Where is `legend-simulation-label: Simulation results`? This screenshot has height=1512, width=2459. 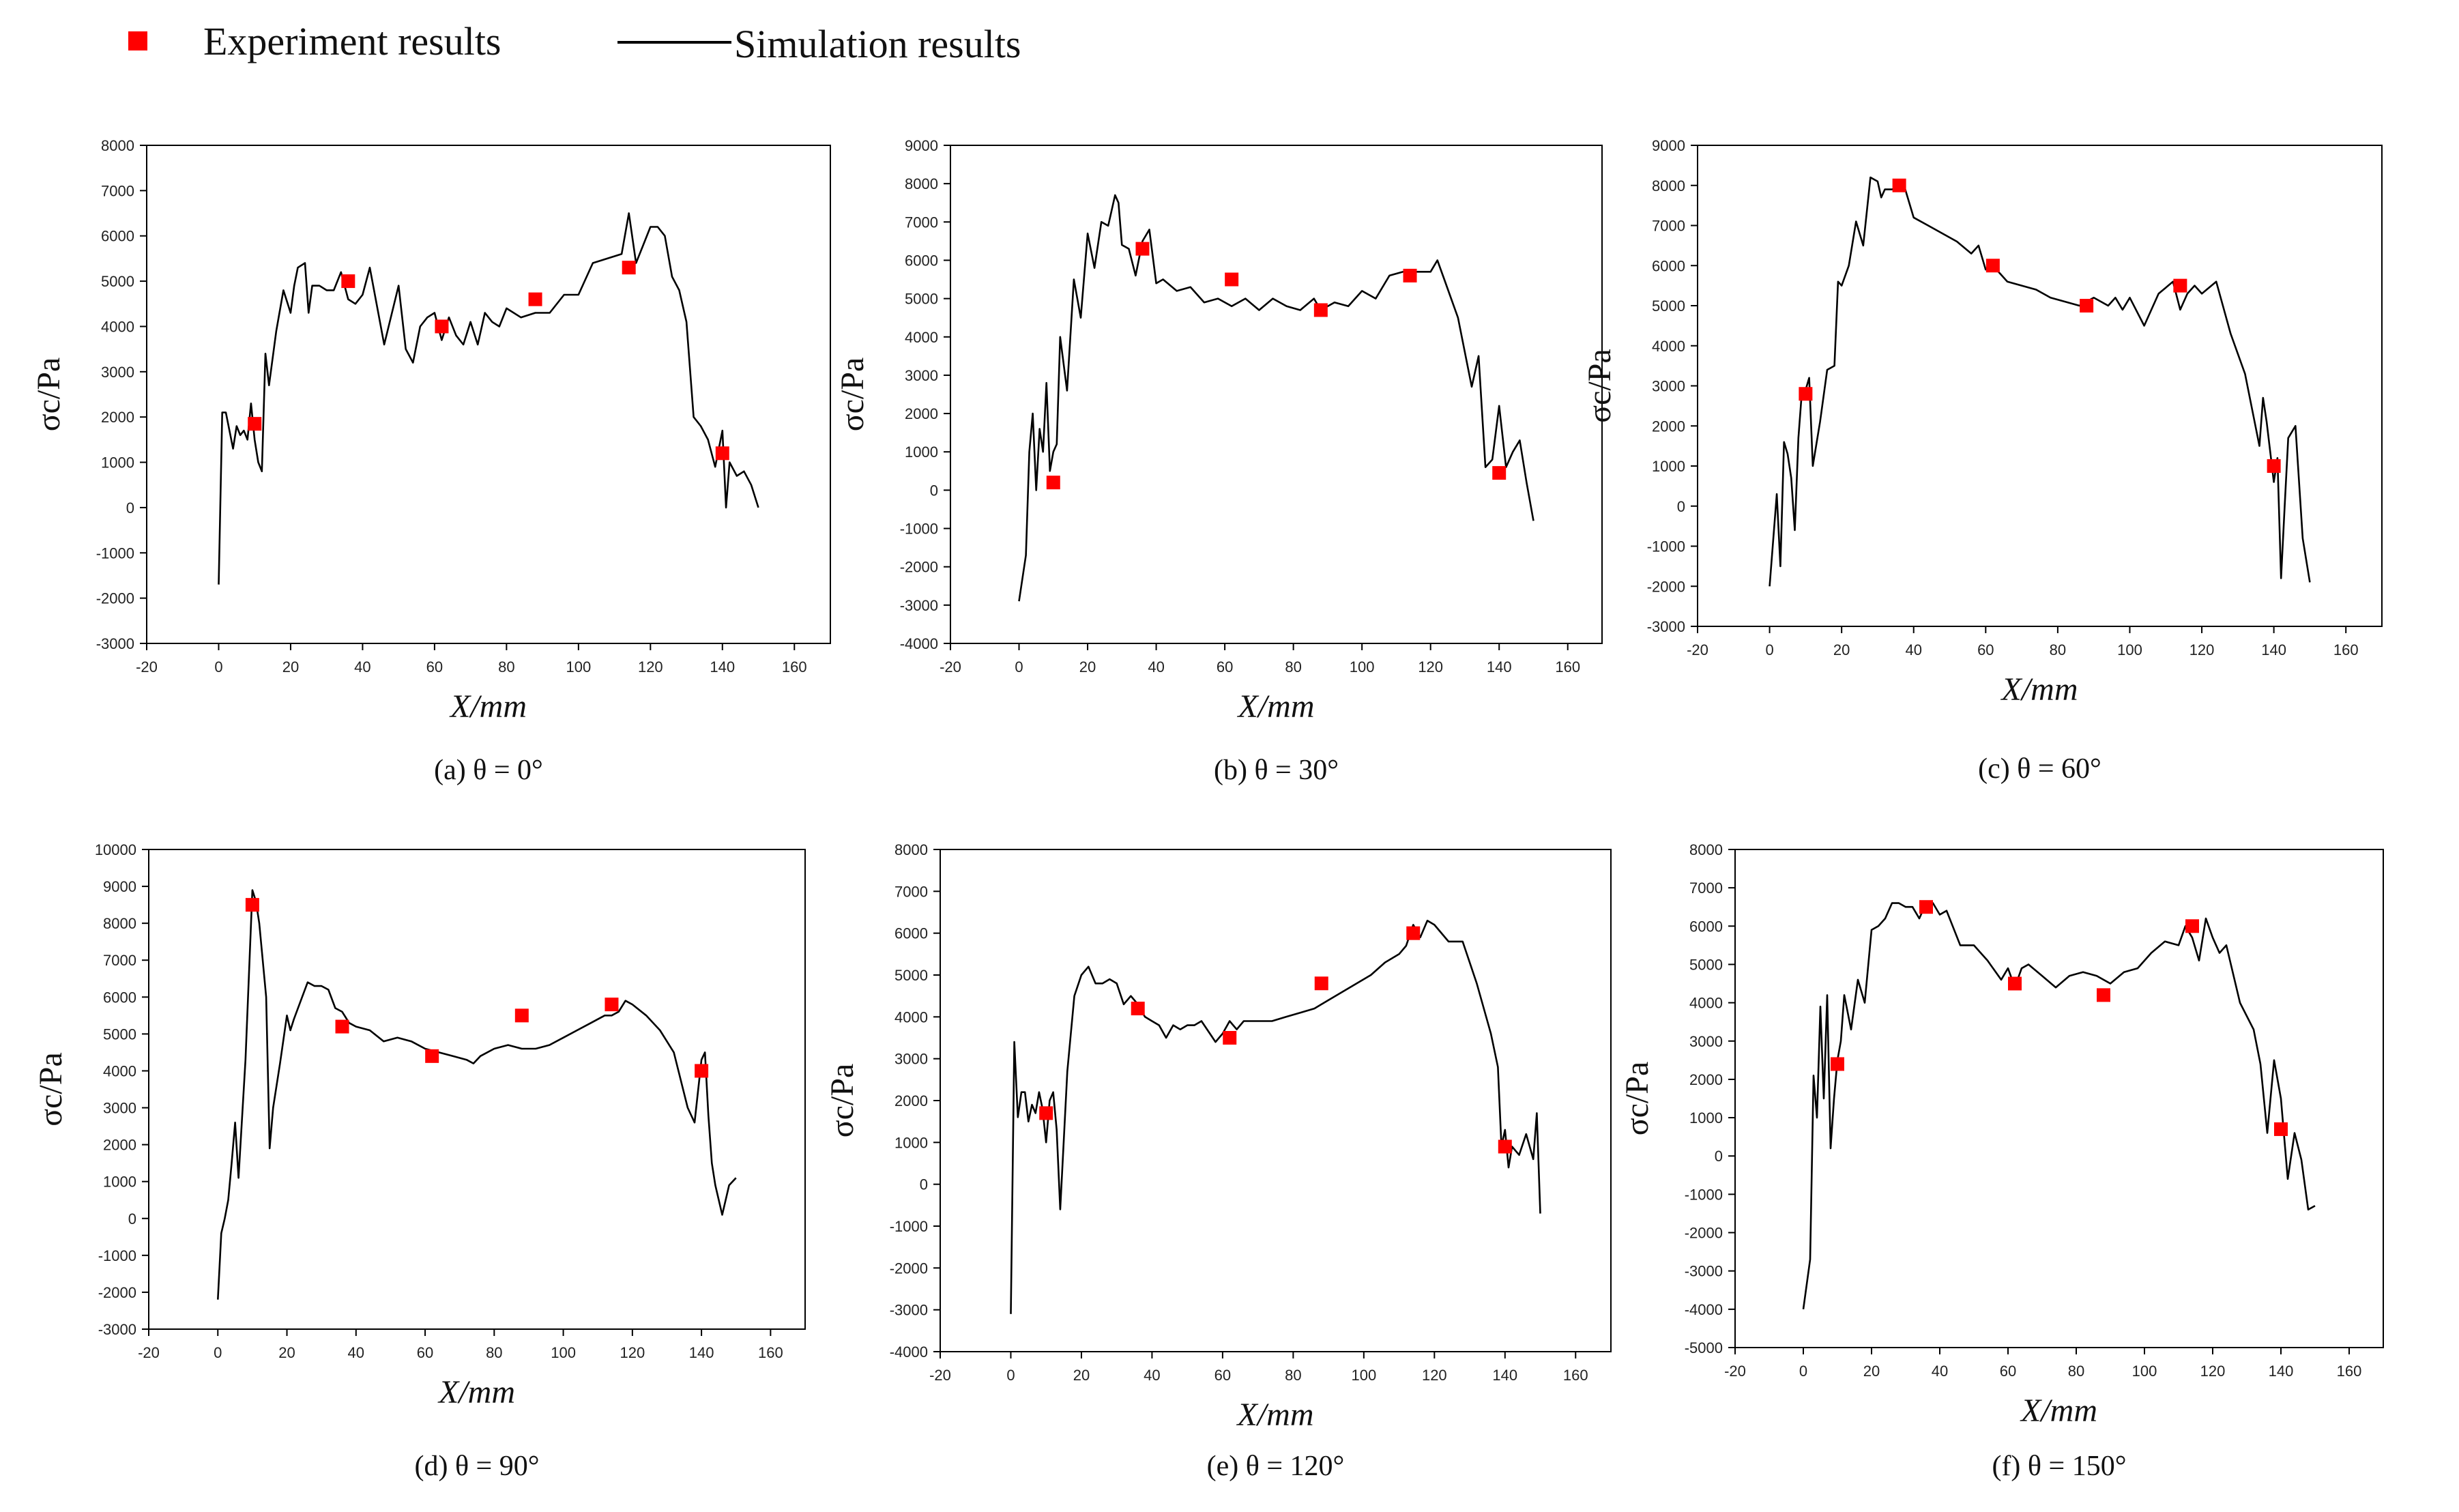
legend-simulation-label: Simulation results is located at coordinates (877, 44).